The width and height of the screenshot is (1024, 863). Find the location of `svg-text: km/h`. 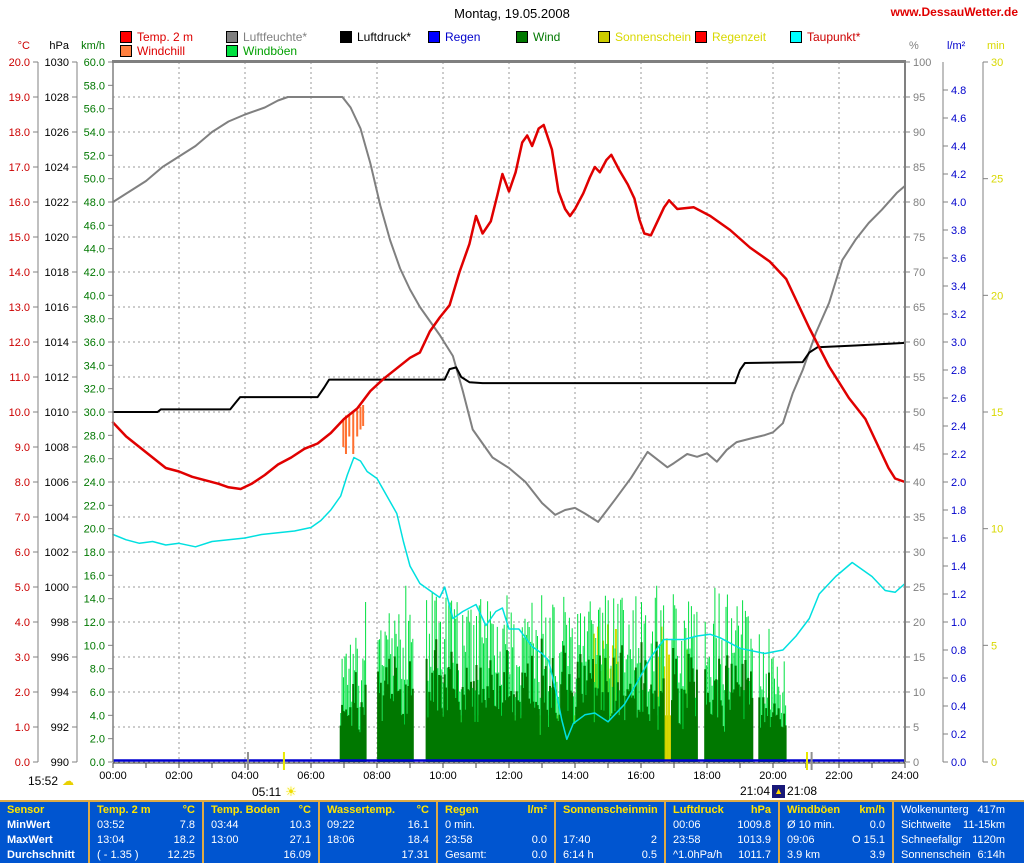

svg-text: km/h is located at coordinates (93, 46).